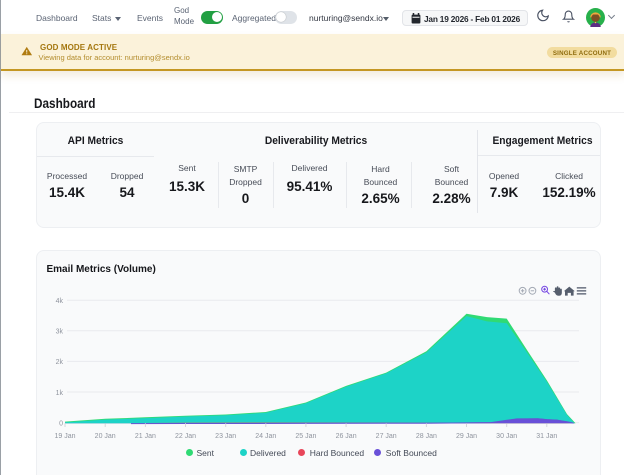 The height and width of the screenshot is (475, 624). Describe the element at coordinates (346, 436) in the screenshot. I see `svg-text: 26 Jan` at that location.